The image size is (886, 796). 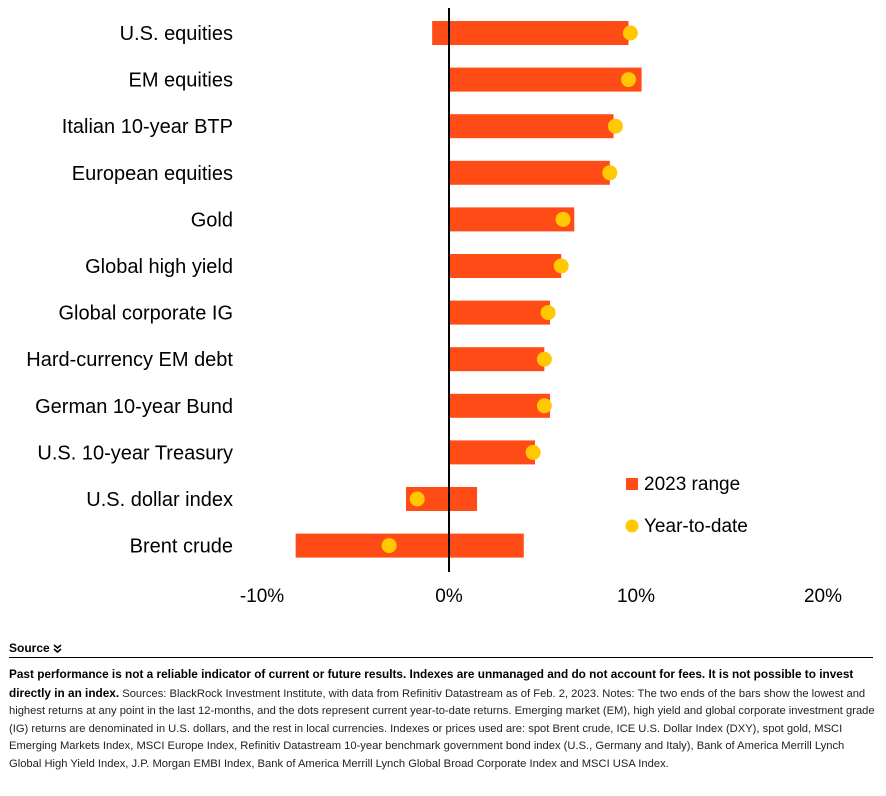 What do you see at coordinates (145, 314) in the screenshot?
I see `category-label: Global corporate IG` at bounding box center [145, 314].